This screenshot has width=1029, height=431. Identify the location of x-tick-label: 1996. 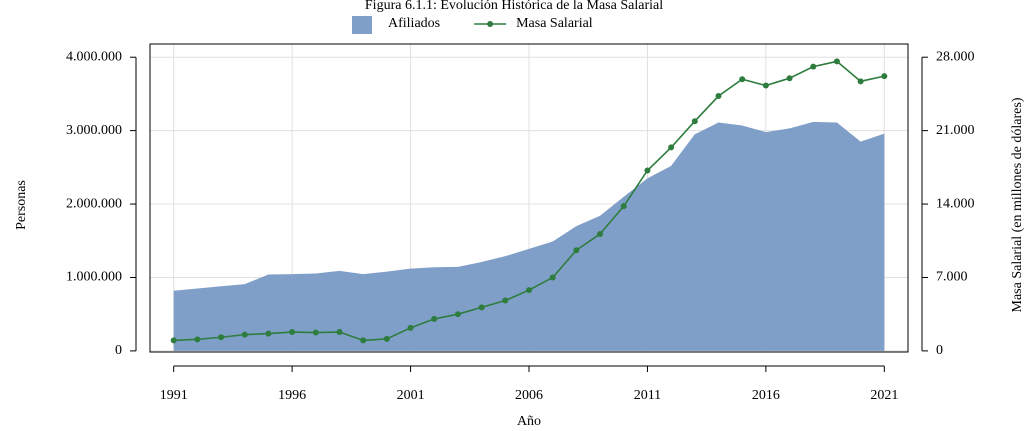
(292, 395).